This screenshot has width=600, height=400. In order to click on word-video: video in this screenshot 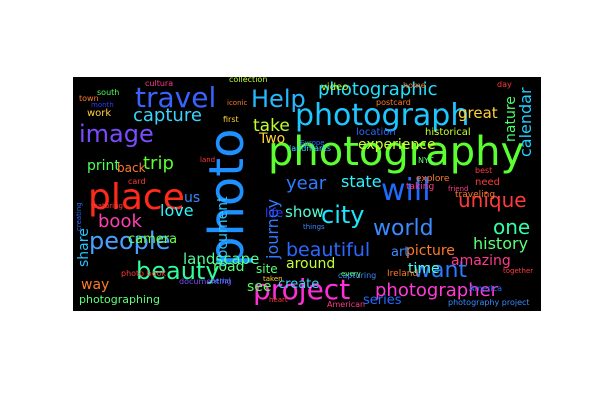, I will do `click(334, 87)`.